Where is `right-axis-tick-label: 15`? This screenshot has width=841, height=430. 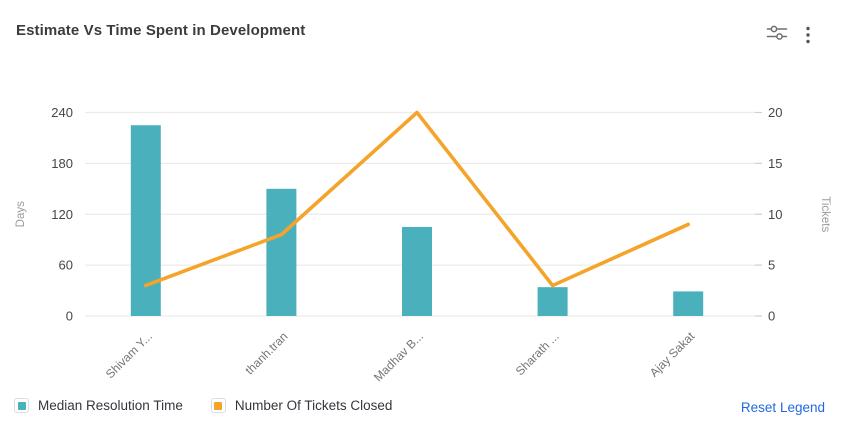
right-axis-tick-label: 15 is located at coordinates (775, 163).